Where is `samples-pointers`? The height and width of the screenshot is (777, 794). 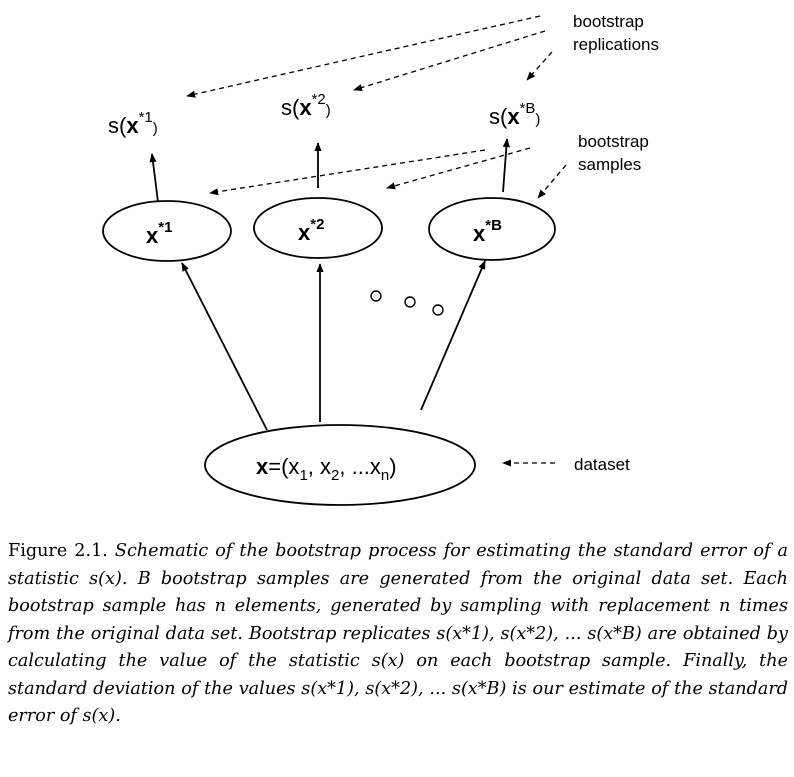
samples-pointers is located at coordinates (388, 173).